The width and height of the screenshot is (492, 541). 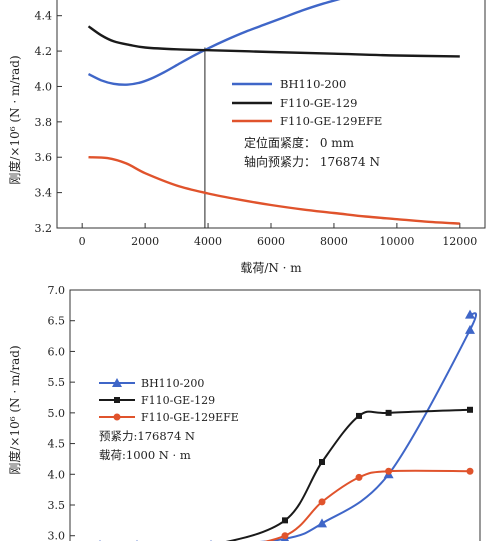 What do you see at coordinates (82, 241) in the screenshot?
I see `x-tick-label: 0` at bounding box center [82, 241].